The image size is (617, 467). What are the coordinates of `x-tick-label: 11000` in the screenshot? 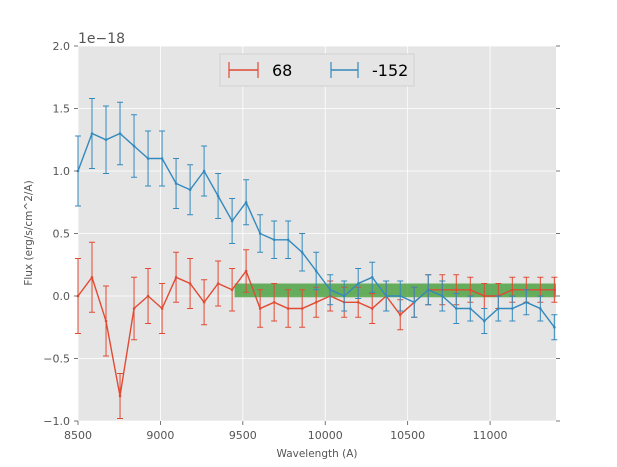 It's located at (490, 435).